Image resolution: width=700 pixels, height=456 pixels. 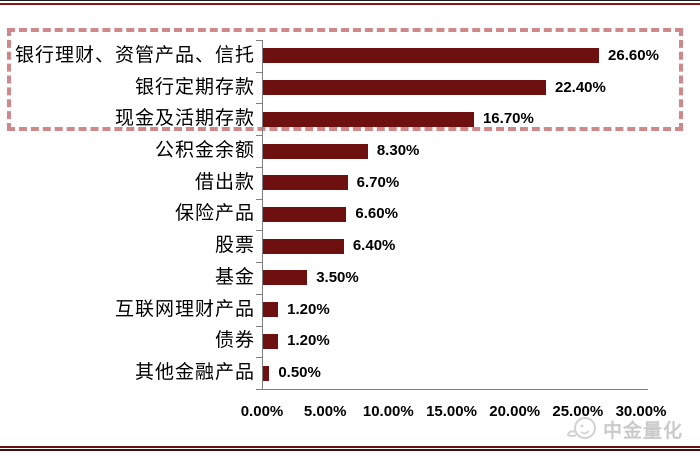 I want to click on category-label: 保险产品, so click(x=214, y=214).